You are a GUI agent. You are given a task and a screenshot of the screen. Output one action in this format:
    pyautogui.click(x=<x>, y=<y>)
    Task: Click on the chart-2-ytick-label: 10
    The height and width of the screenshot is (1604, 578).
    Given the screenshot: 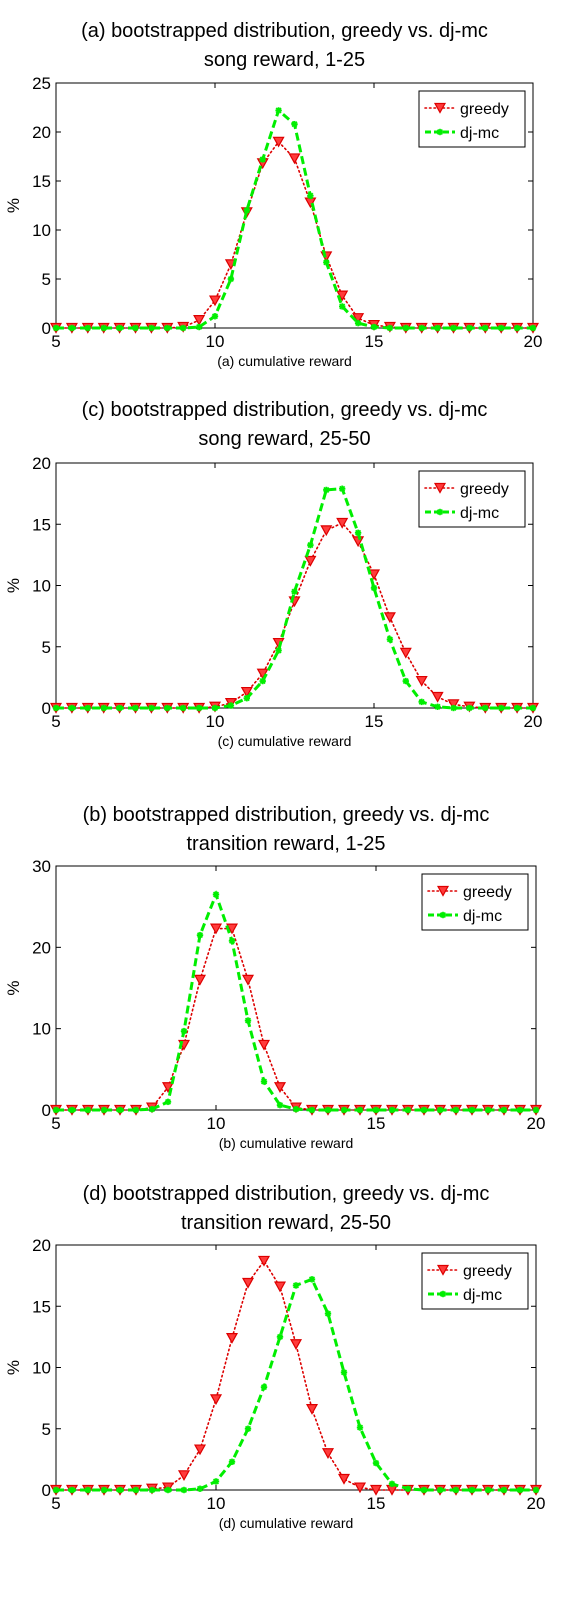 What is the action you would take?
    pyautogui.click(x=41, y=586)
    